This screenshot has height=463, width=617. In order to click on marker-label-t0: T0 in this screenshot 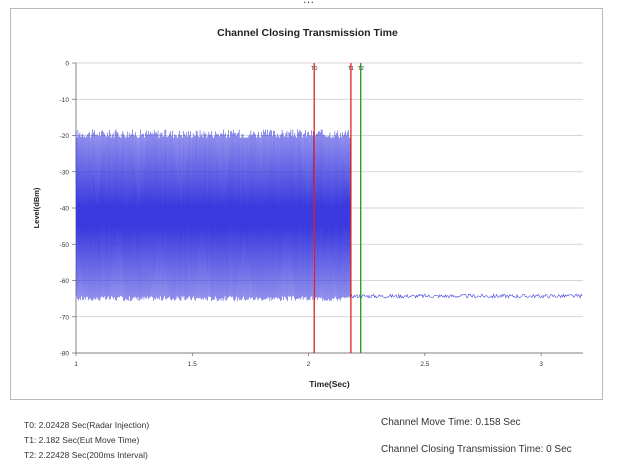, I will do `click(314, 69)`.